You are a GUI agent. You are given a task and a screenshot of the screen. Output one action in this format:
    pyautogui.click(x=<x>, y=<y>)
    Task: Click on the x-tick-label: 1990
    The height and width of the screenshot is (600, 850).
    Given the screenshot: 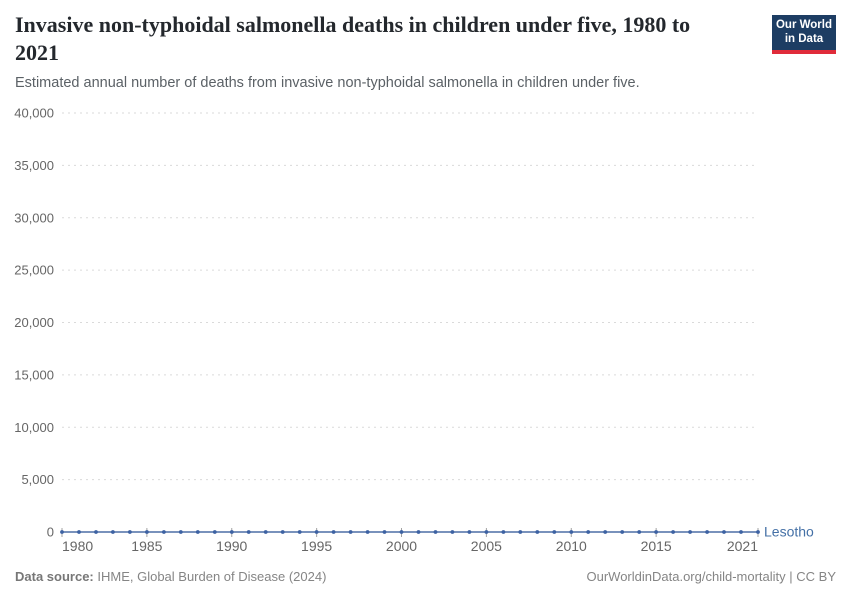 What is the action you would take?
    pyautogui.click(x=231, y=546)
    